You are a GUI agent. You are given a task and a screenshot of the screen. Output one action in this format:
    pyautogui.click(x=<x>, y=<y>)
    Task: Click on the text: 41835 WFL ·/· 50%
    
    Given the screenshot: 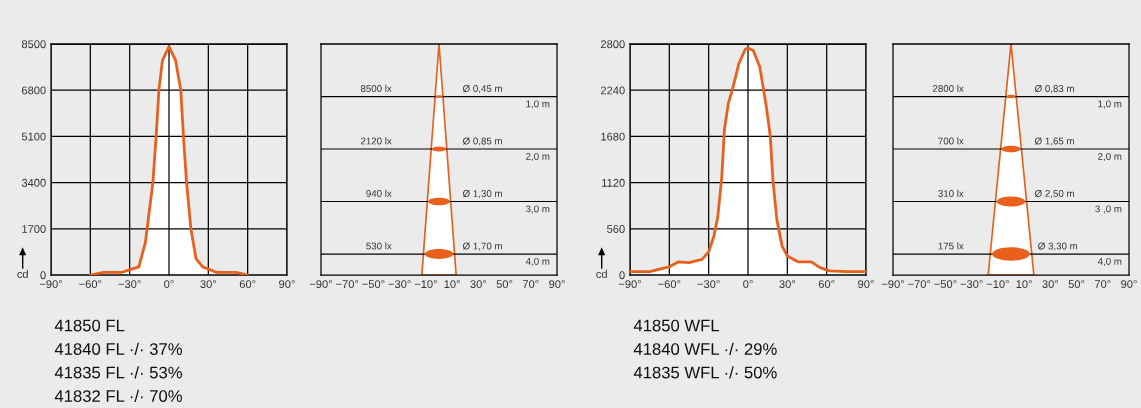 What is the action you would take?
    pyautogui.click(x=705, y=372)
    